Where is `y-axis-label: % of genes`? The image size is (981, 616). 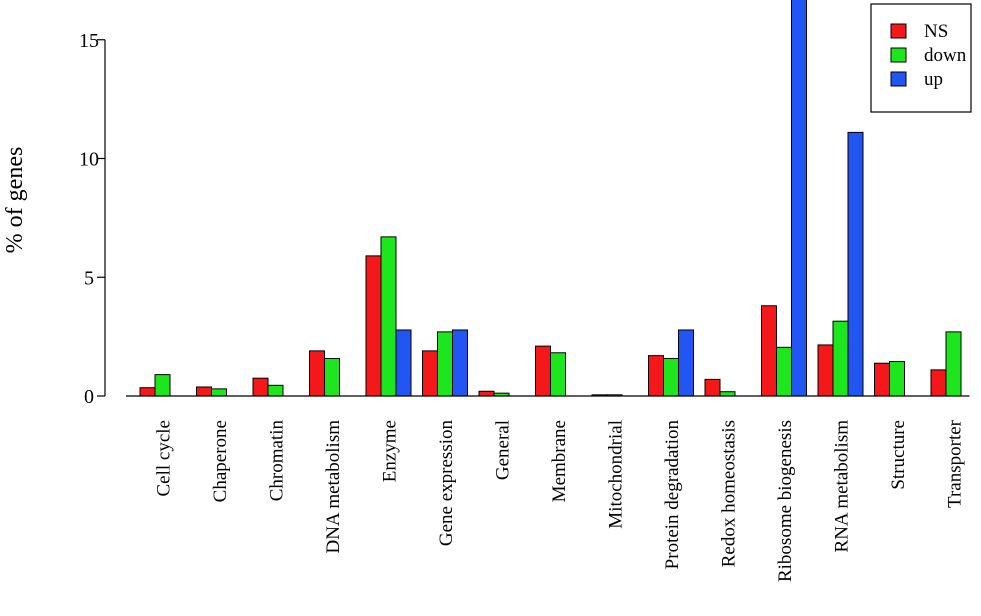
y-axis-label: % of genes is located at coordinates (15, 200).